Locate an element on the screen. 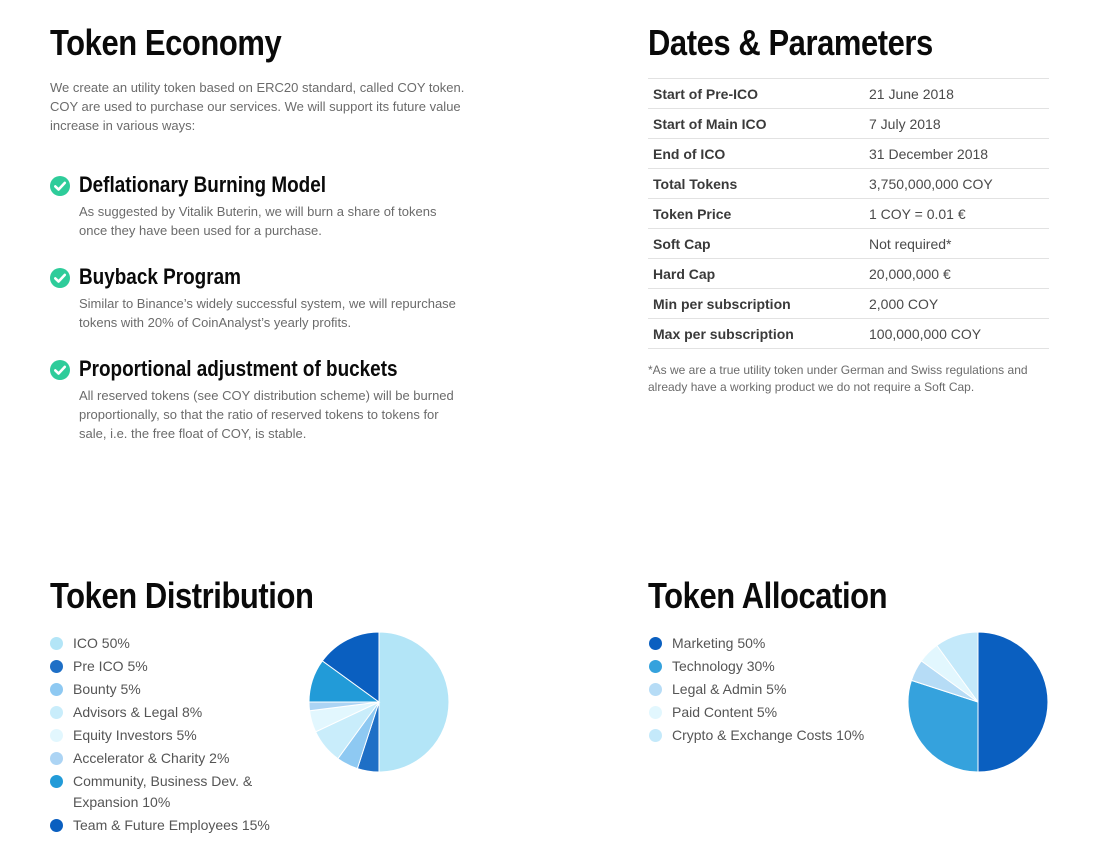 The image size is (1120, 868). table-row: Start of Main ICO 7 July 2018 is located at coordinates (848, 123).